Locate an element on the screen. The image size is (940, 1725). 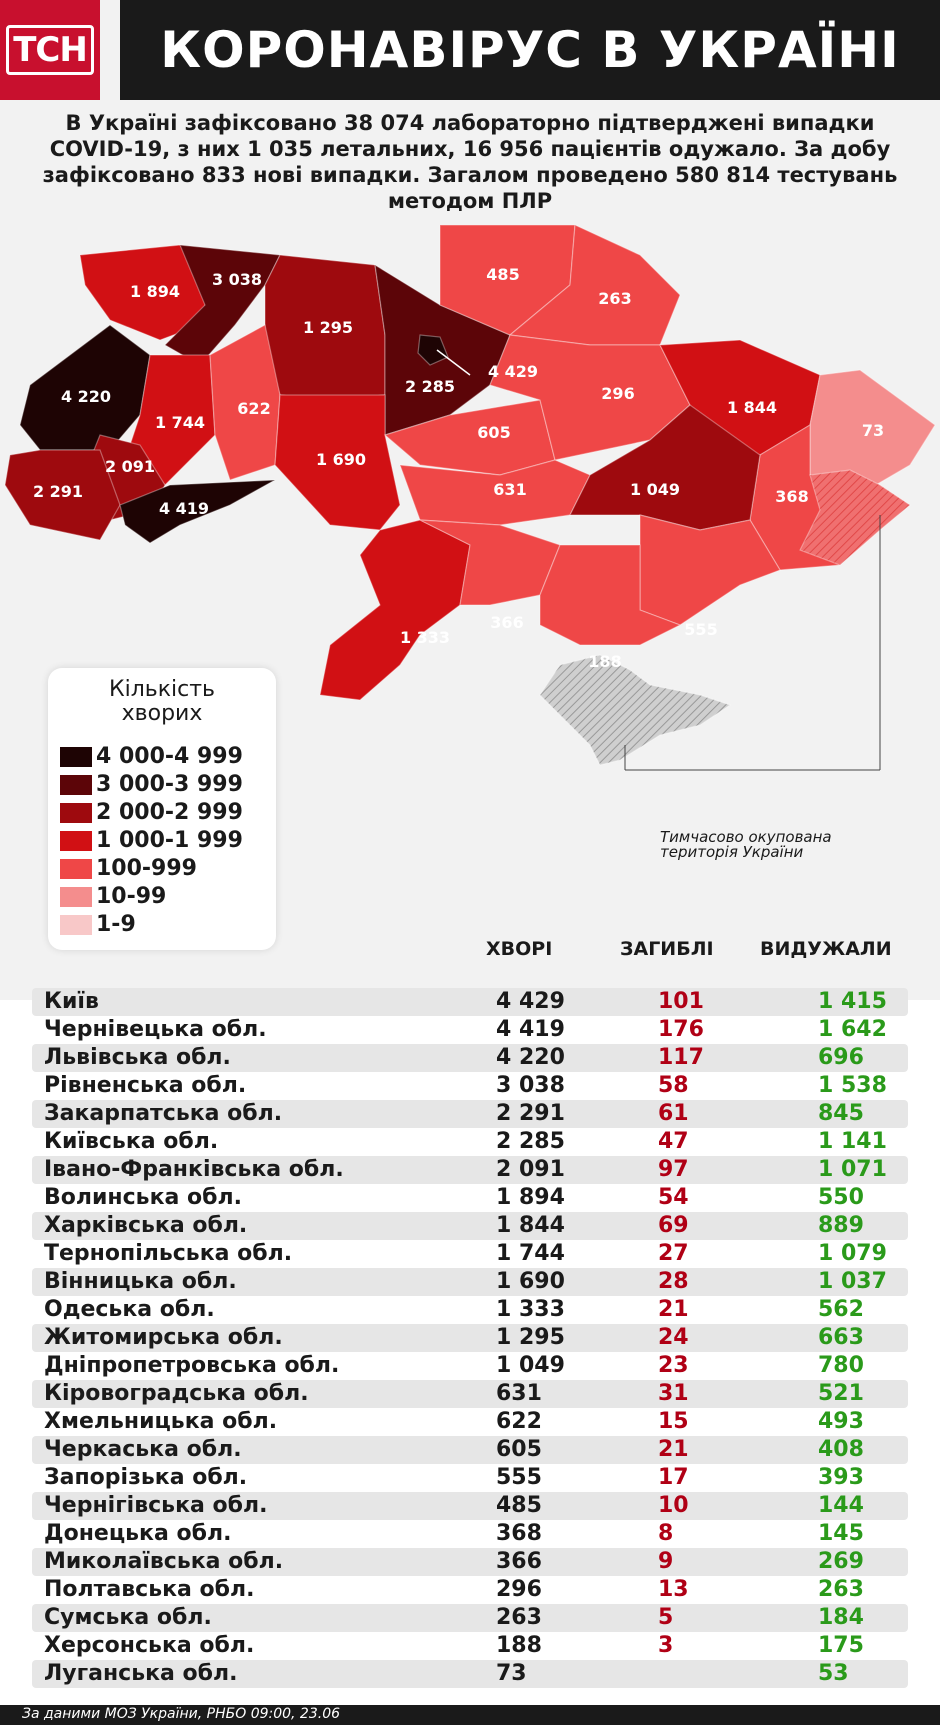
table-row: Донецька обл. 368 8 145 is located at coordinates (470, 1534).